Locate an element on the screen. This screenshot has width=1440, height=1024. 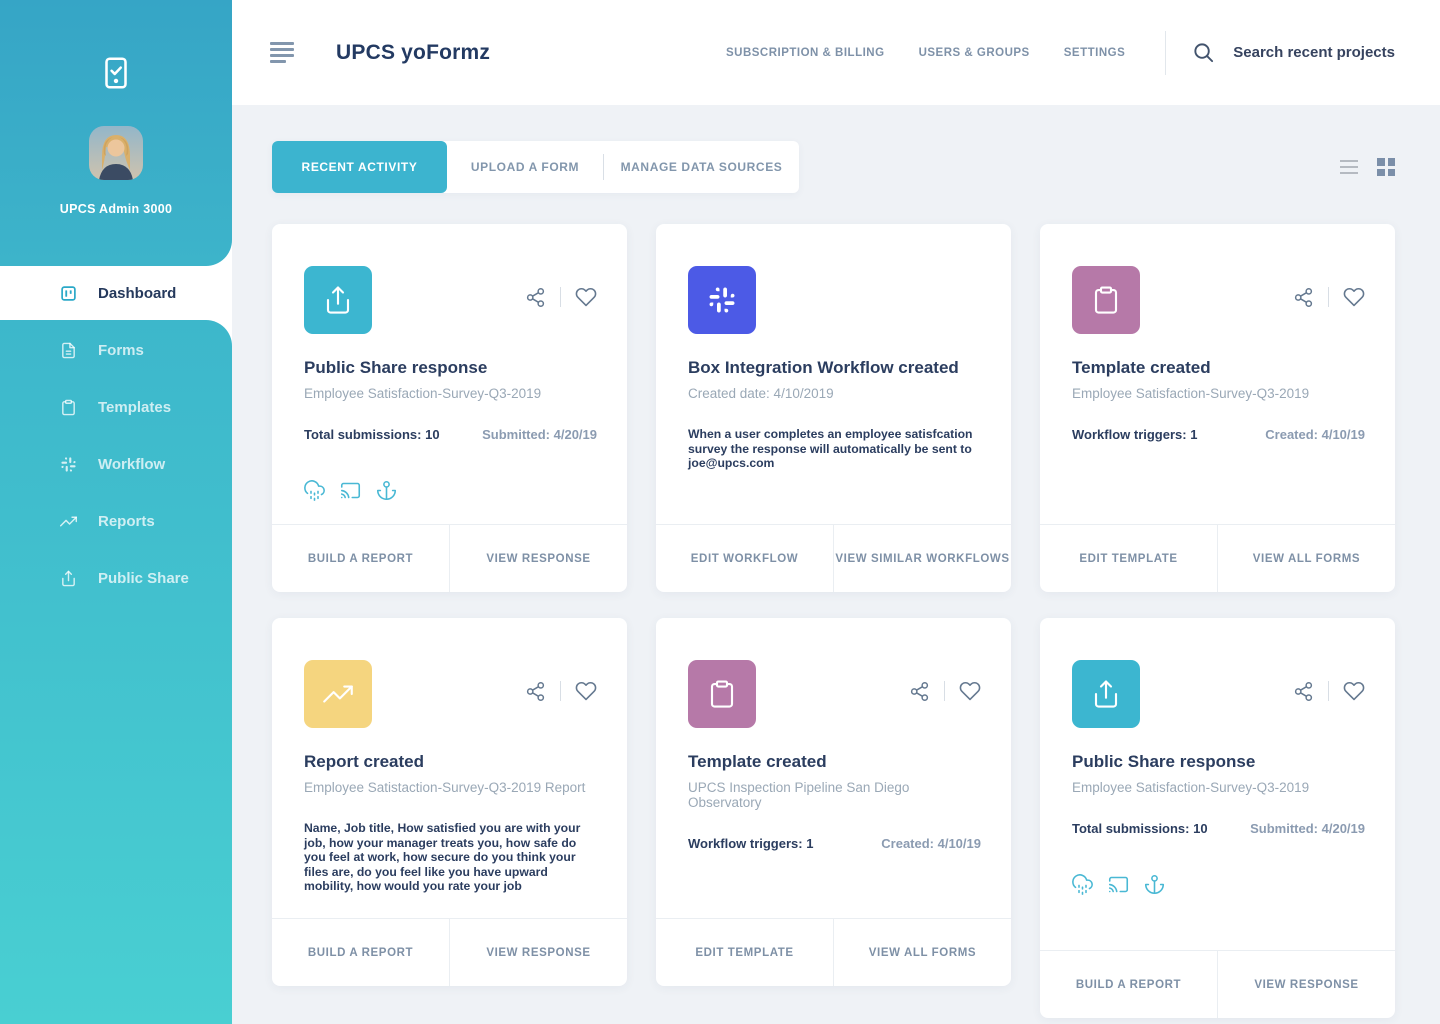
sidebar-item-dashboard: Dashboard is located at coordinates (116, 293).